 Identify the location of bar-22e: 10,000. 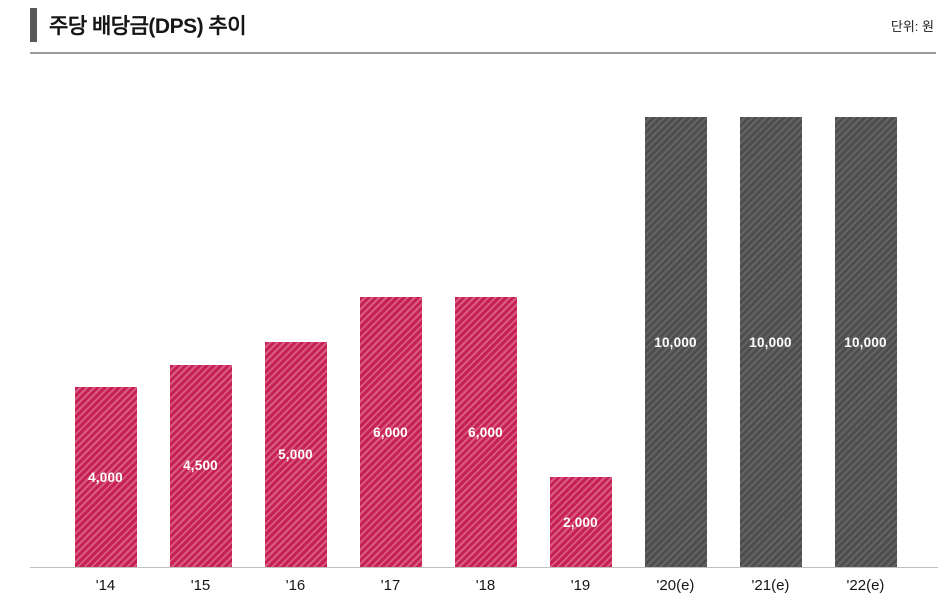
(865, 342).